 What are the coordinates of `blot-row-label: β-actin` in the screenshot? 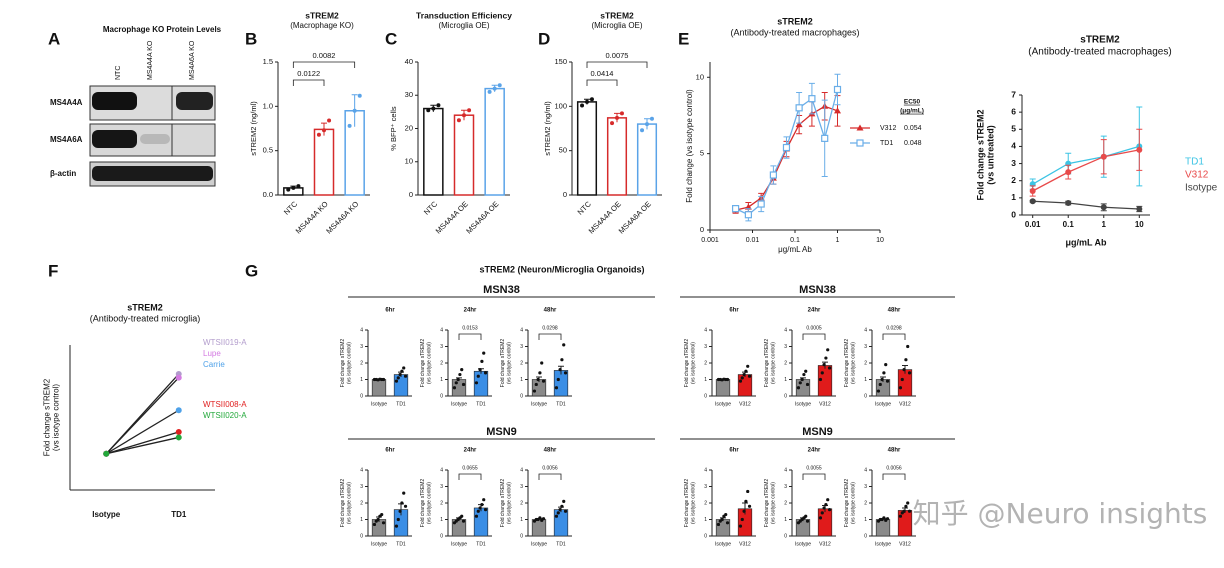 It's located at (63, 173).